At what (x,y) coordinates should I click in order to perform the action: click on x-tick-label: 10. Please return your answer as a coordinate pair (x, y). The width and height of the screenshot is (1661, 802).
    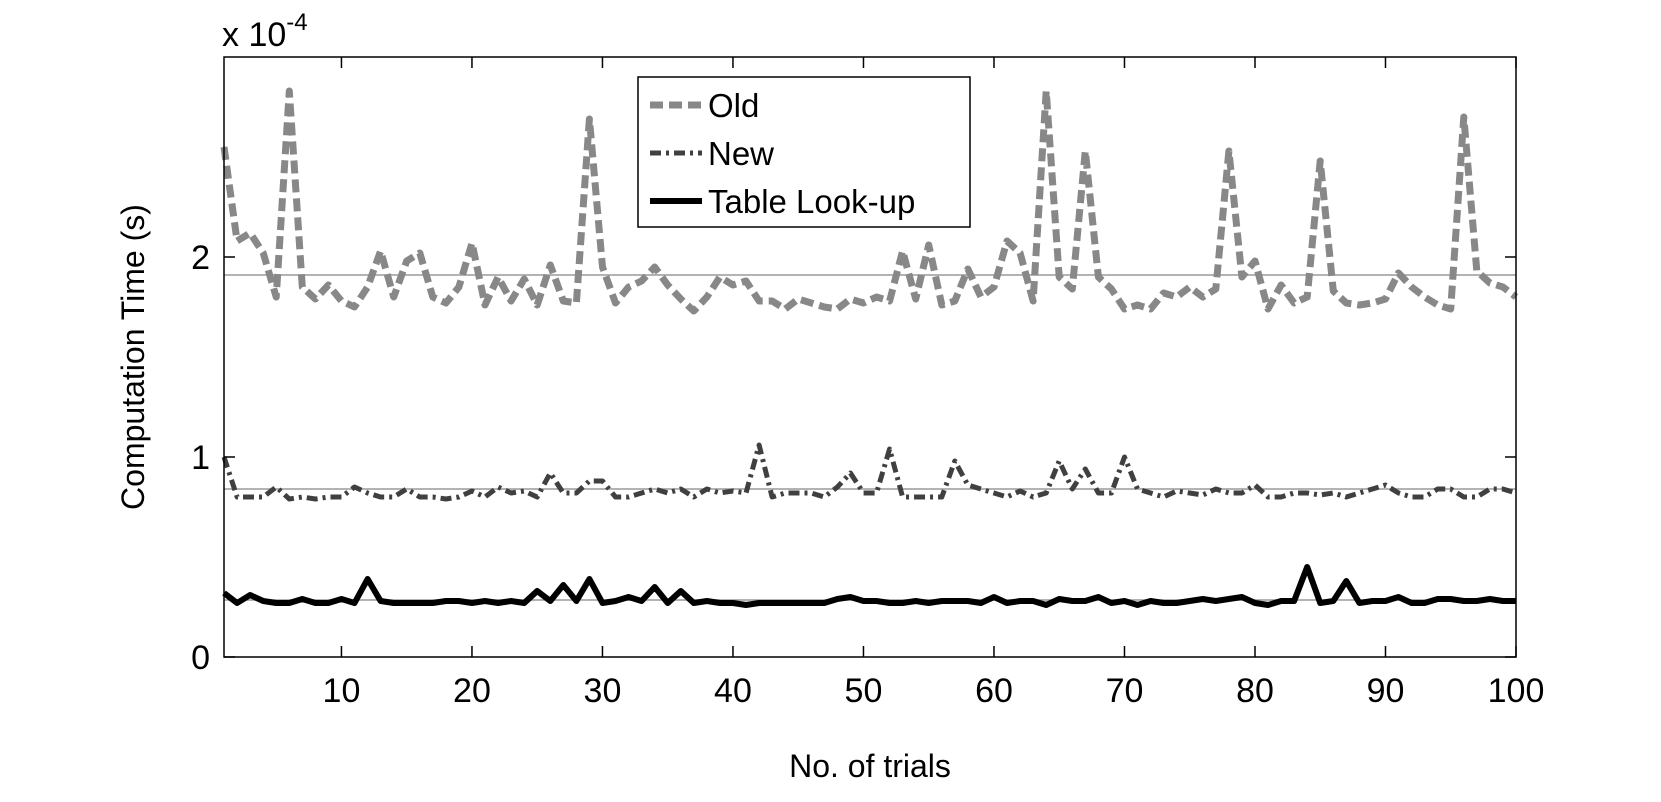
    Looking at the image, I should click on (342, 691).